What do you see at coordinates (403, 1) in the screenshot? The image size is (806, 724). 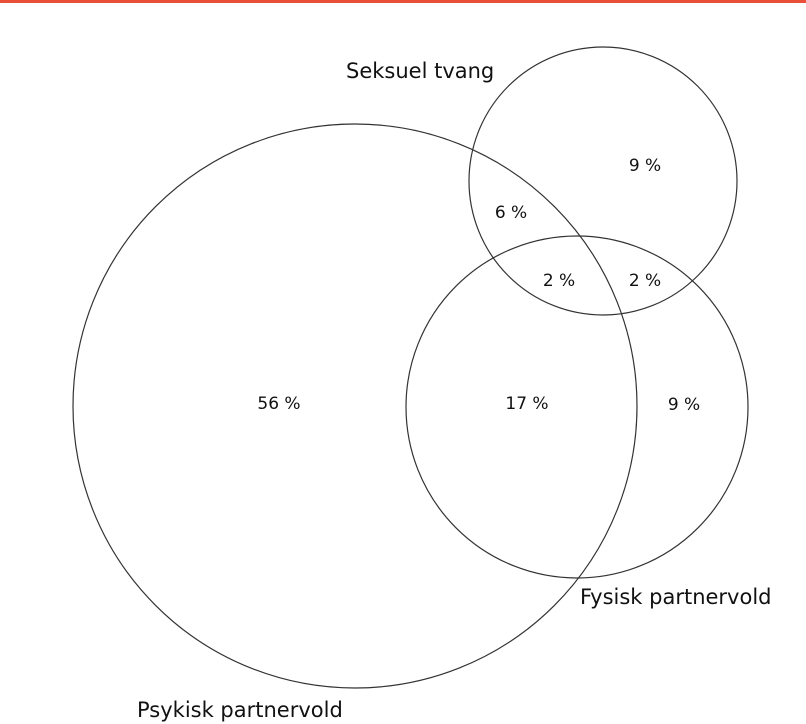 I see `top-rule` at bounding box center [403, 1].